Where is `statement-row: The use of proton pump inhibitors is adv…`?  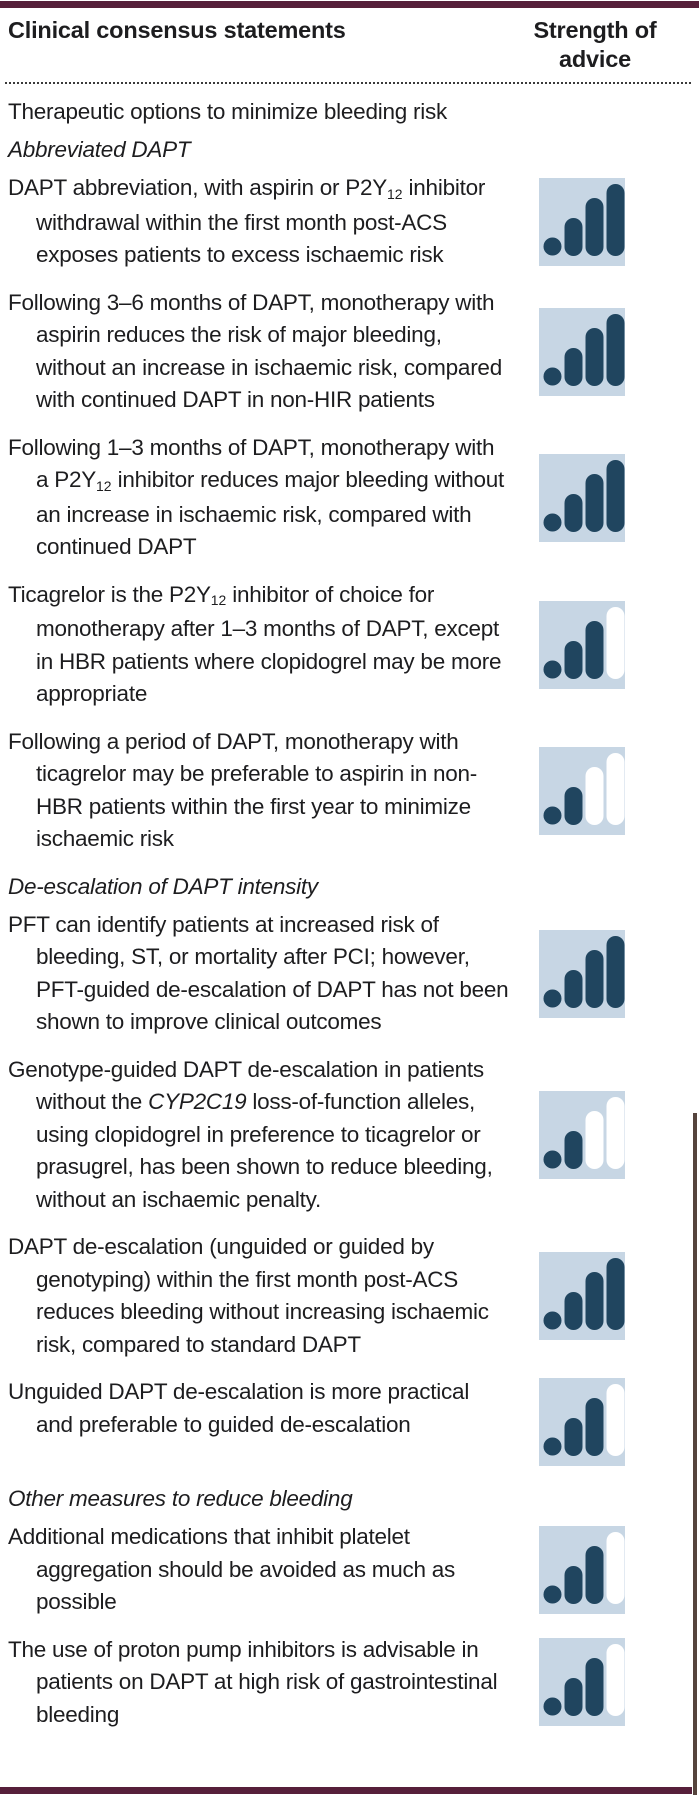
statement-row: The use of proton pump inhibitors is adv… is located at coordinates (349, 1683).